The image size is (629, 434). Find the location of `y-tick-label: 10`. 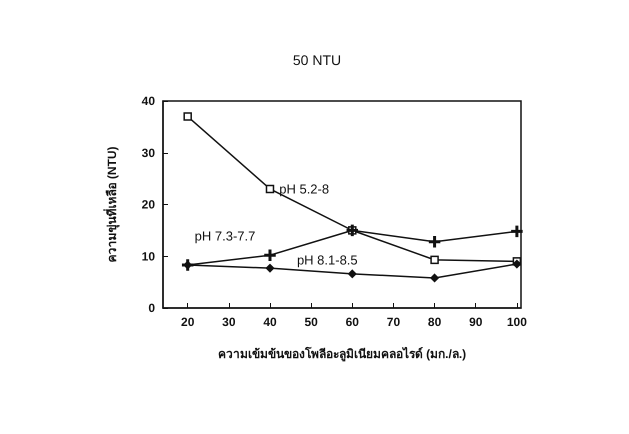

y-tick-label: 10 is located at coordinates (149, 256).